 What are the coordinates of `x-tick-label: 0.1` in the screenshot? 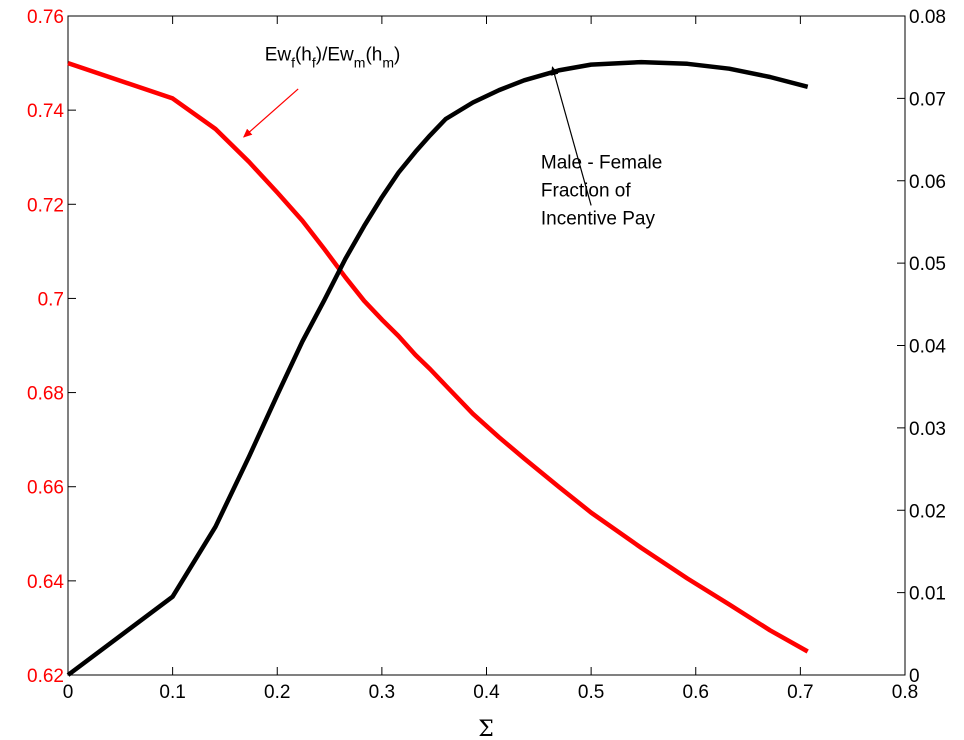 It's located at (172, 692).